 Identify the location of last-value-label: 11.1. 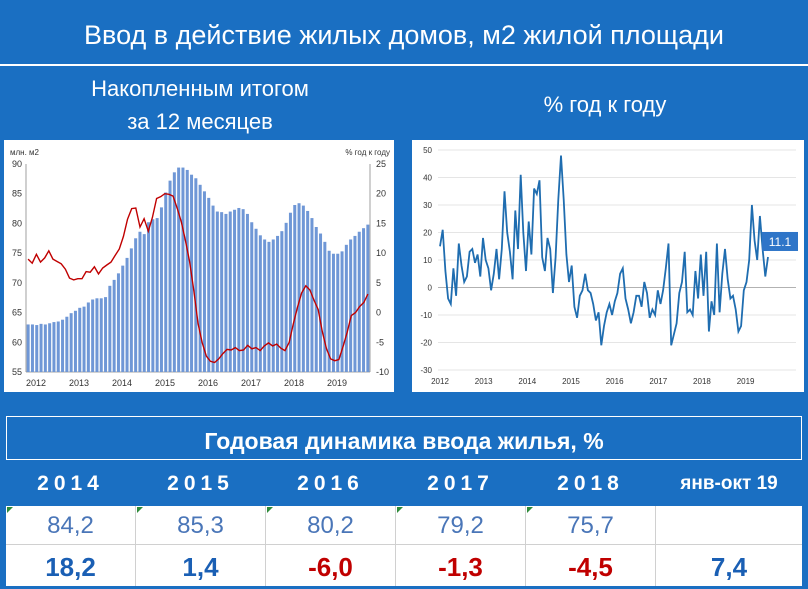
(780, 242).